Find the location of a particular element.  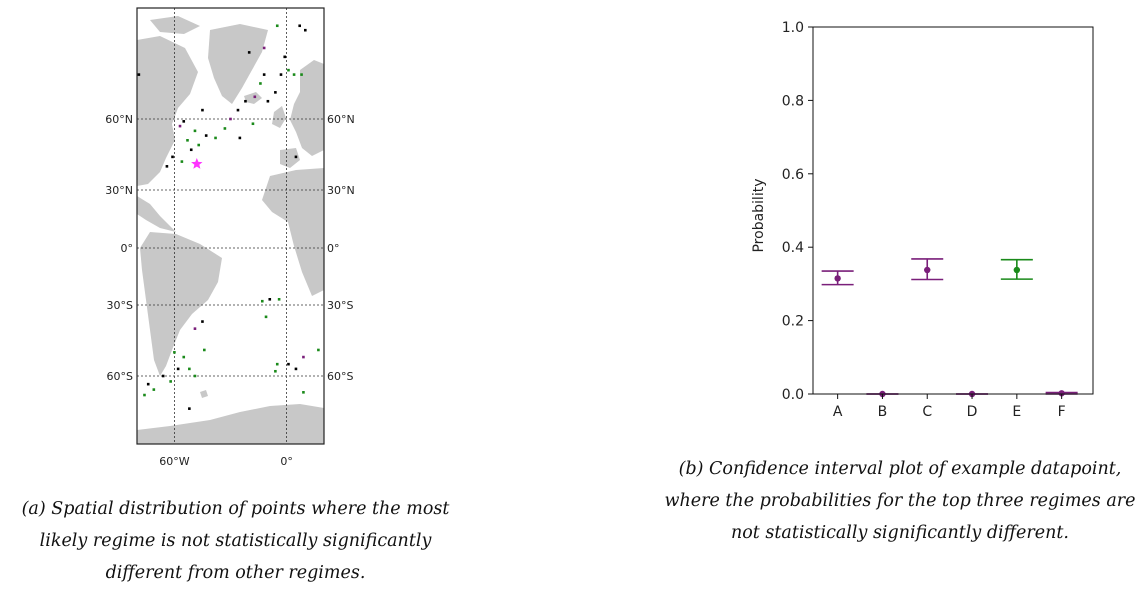

y-tick-label: 1.0 is located at coordinates (793, 28).